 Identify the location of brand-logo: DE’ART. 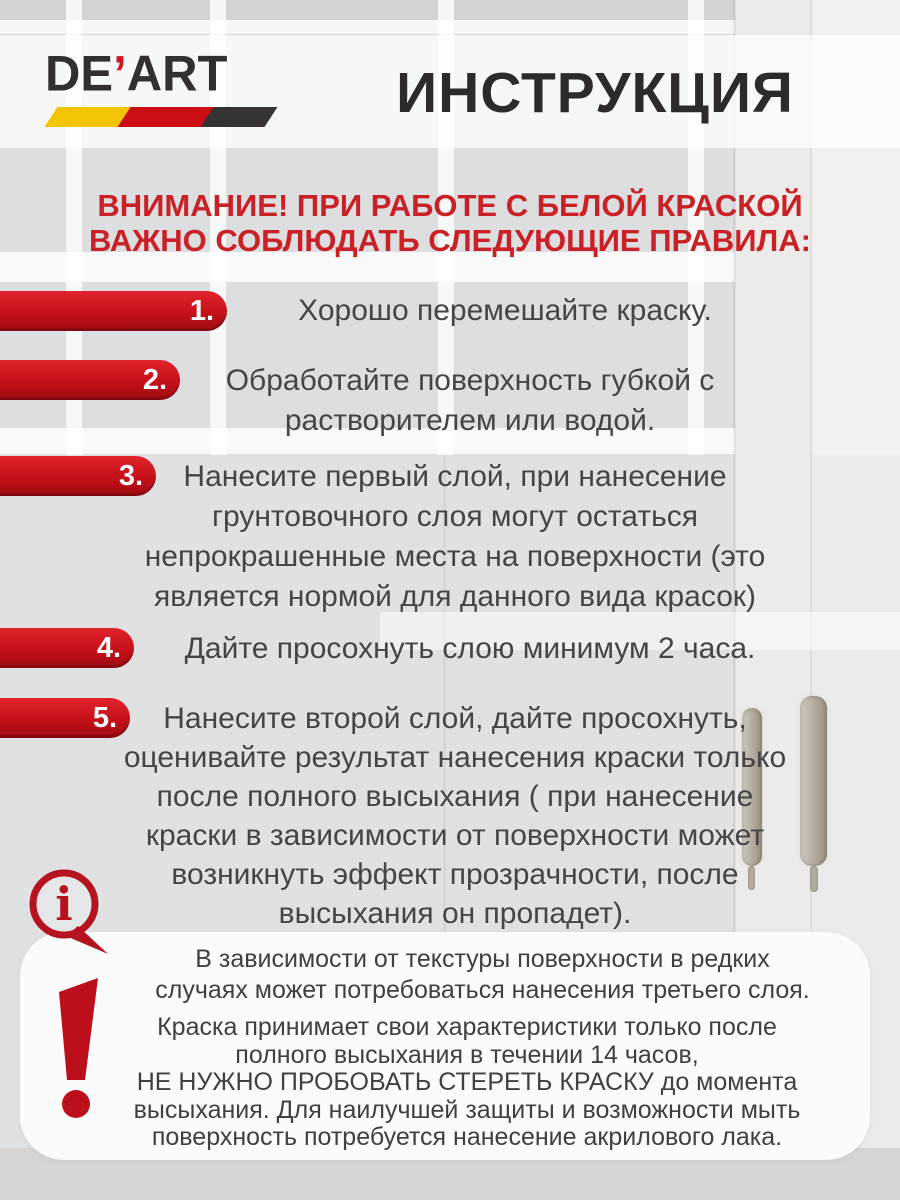
(161, 88).